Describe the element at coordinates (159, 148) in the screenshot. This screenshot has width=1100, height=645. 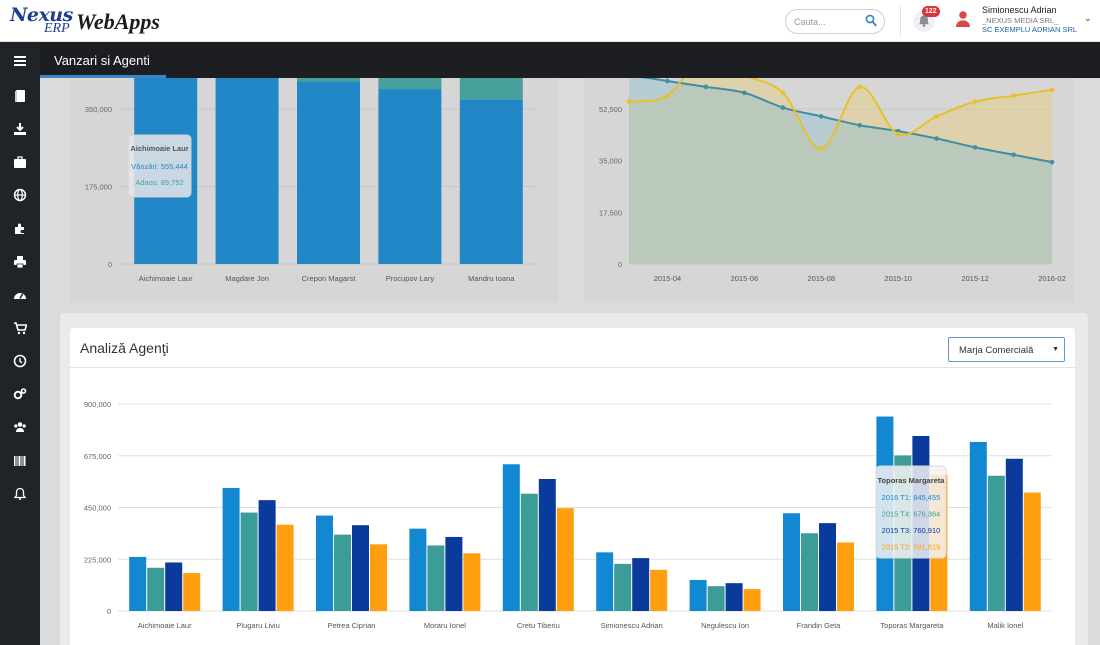
I see `sales-tooltip-title: Aichimoaie Laur` at that location.